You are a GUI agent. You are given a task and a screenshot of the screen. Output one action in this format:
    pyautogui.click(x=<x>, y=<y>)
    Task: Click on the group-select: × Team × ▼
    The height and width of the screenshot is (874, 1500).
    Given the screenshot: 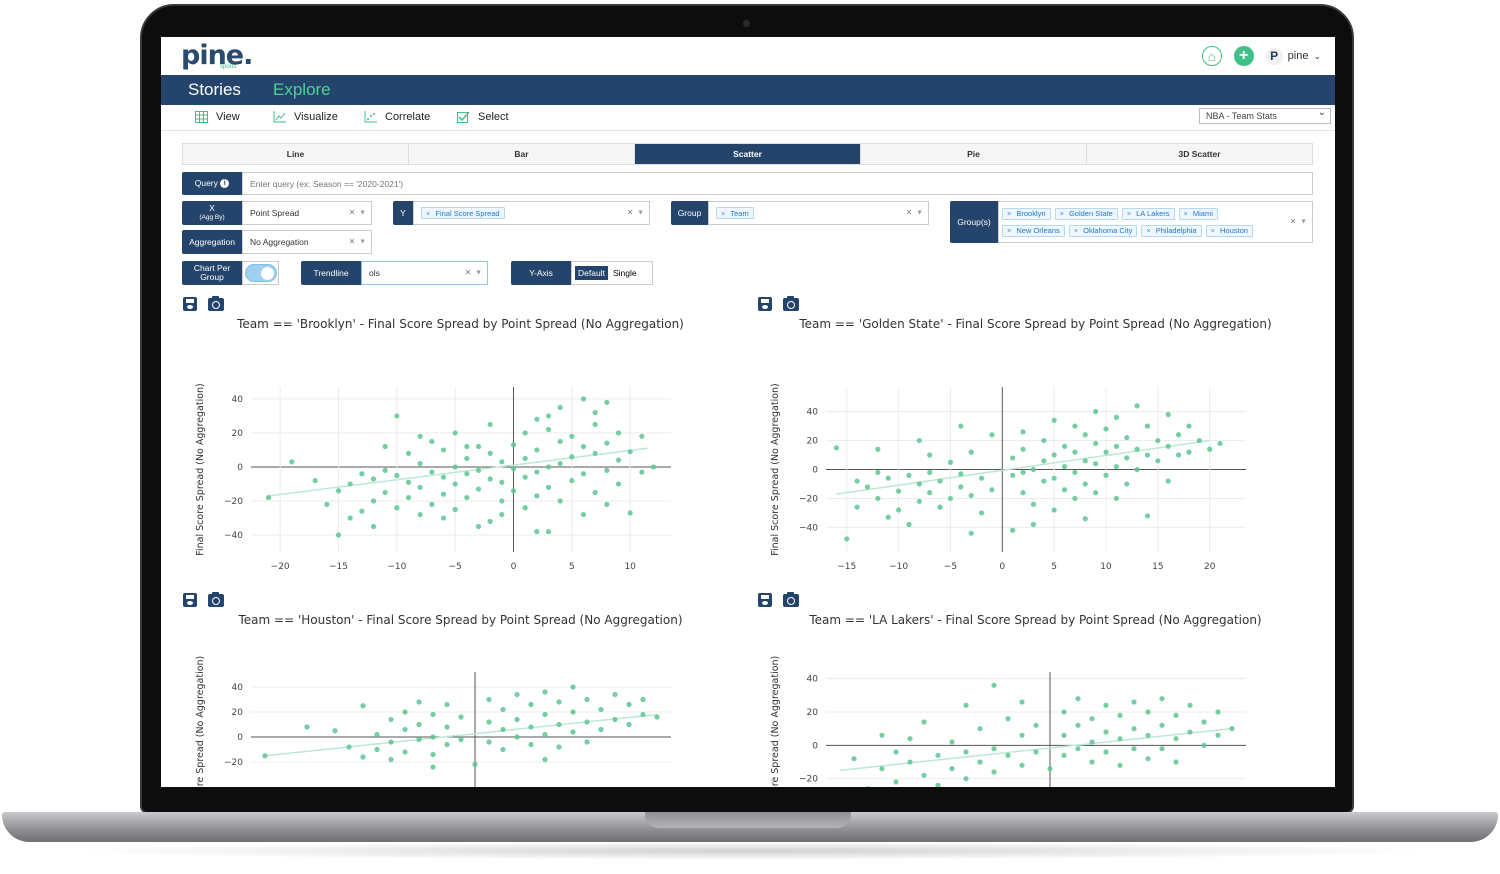 What is the action you would take?
    pyautogui.click(x=818, y=213)
    